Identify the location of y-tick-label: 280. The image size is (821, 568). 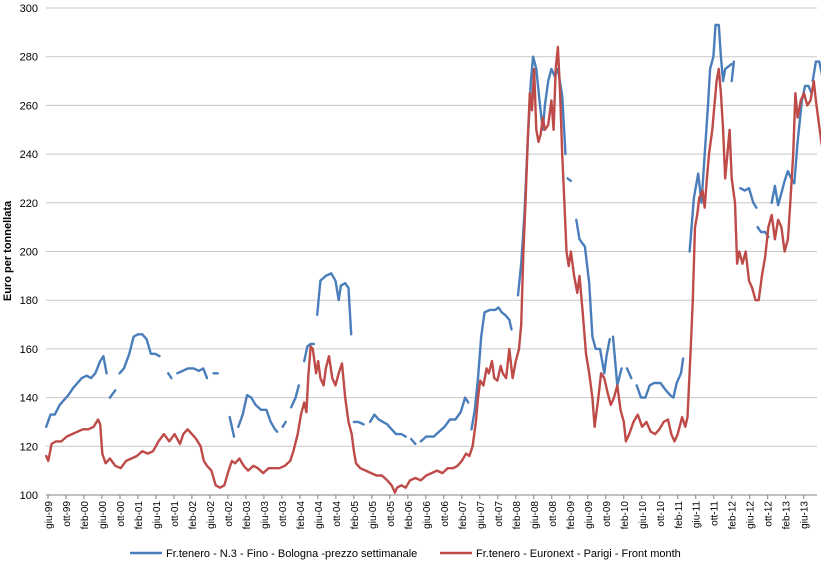
(29, 58).